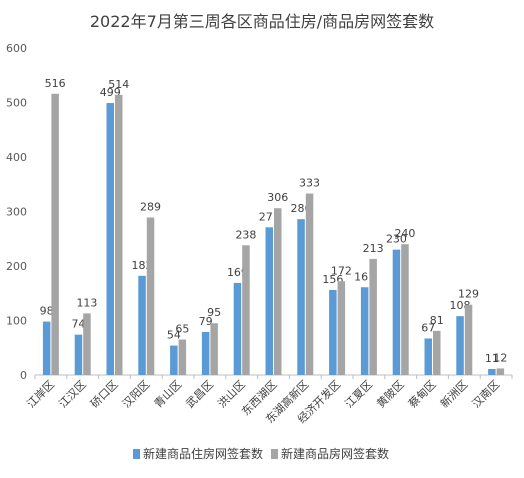  What do you see at coordinates (16, 103) in the screenshot?
I see `y-tick-label: 500` at bounding box center [16, 103].